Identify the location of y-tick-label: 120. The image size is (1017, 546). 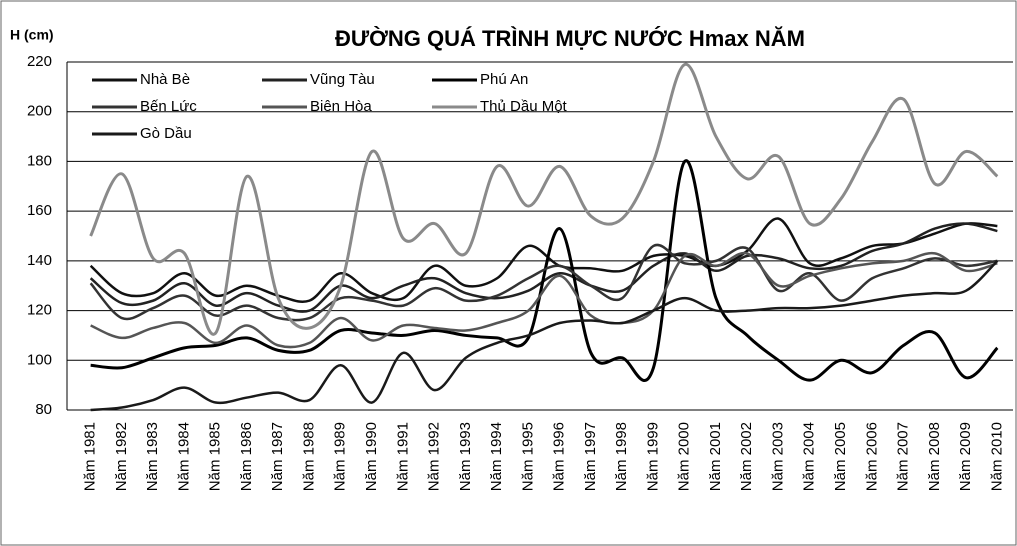
(39, 310).